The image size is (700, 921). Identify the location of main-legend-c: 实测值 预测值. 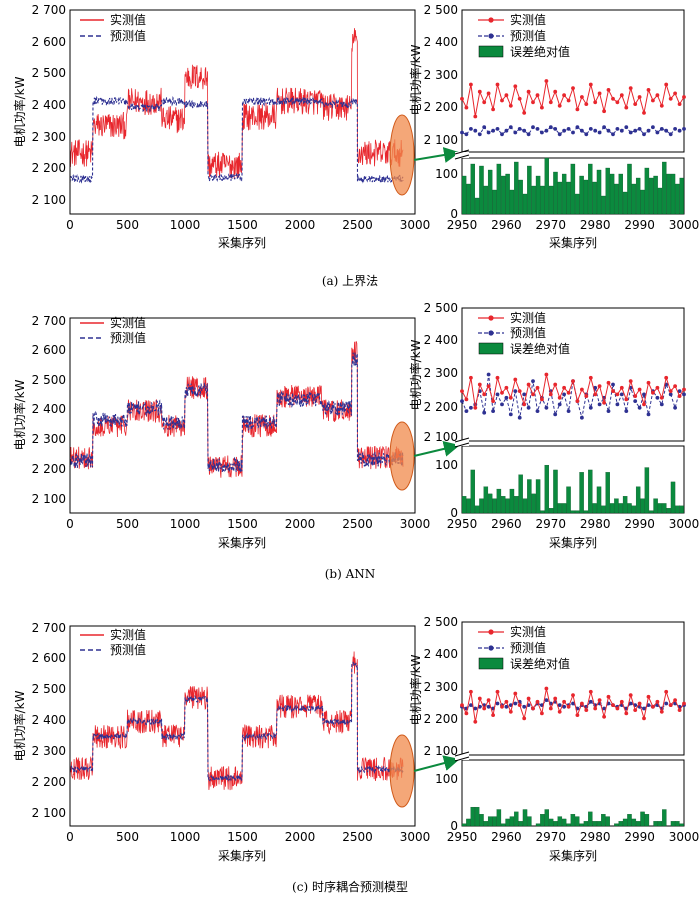
(113, 642).